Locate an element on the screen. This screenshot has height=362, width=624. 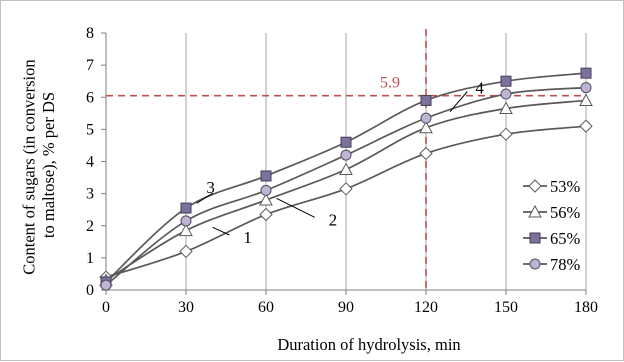
callout-label: 1 is located at coordinates (247, 237).